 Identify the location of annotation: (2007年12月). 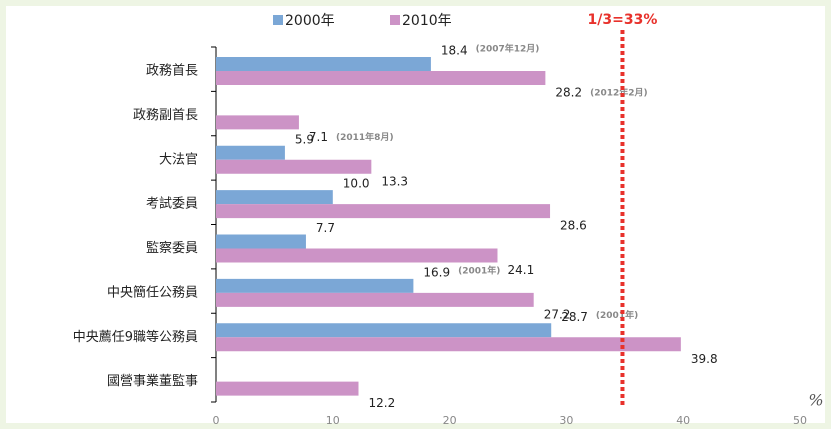
(508, 49).